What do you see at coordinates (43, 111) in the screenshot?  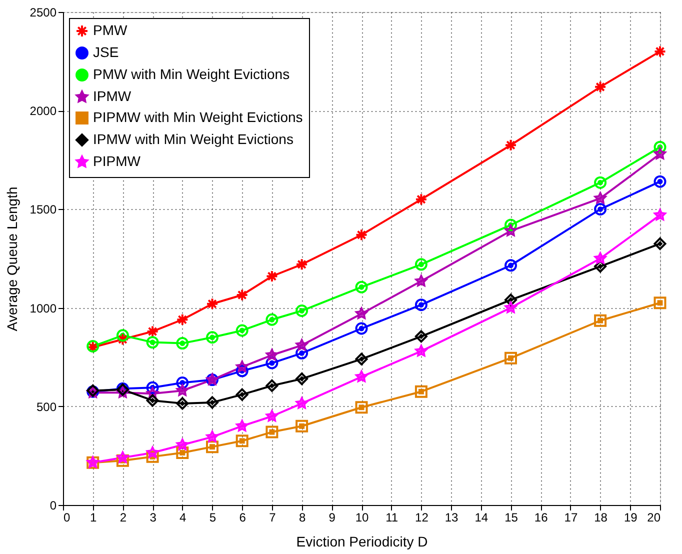 I see `y-tick-label: 2000` at bounding box center [43, 111].